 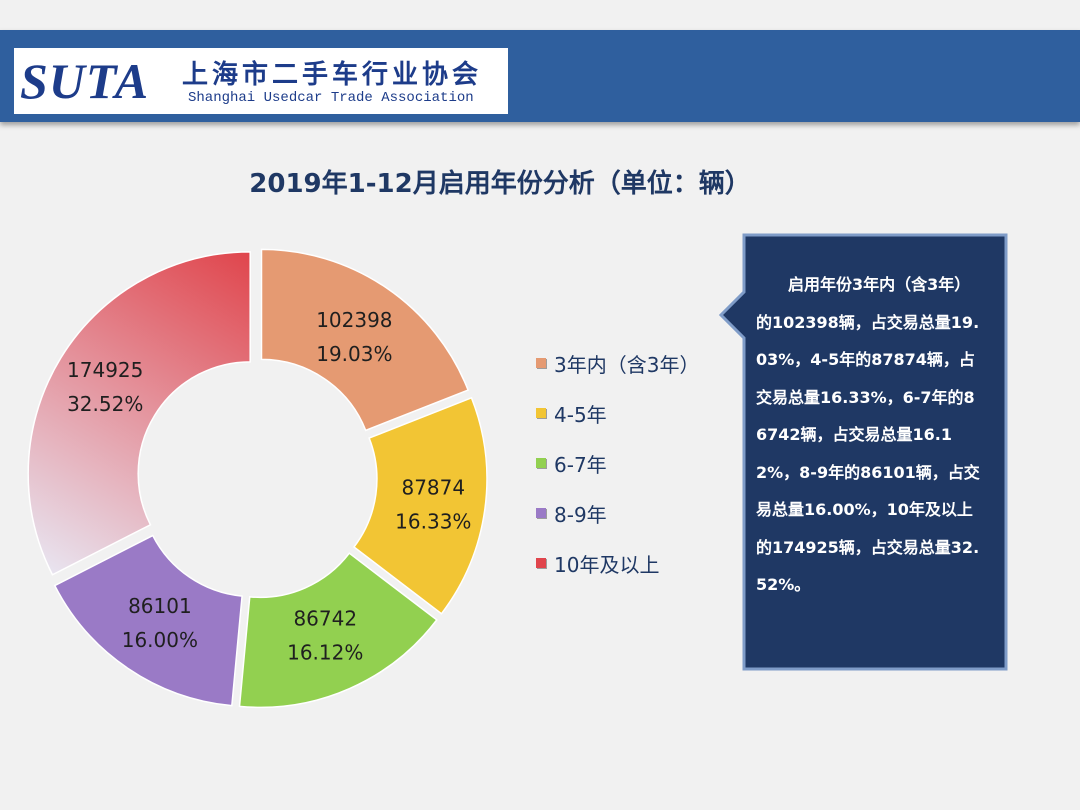 I want to click on value-label-10-years-plus: 174925, so click(x=105, y=370).